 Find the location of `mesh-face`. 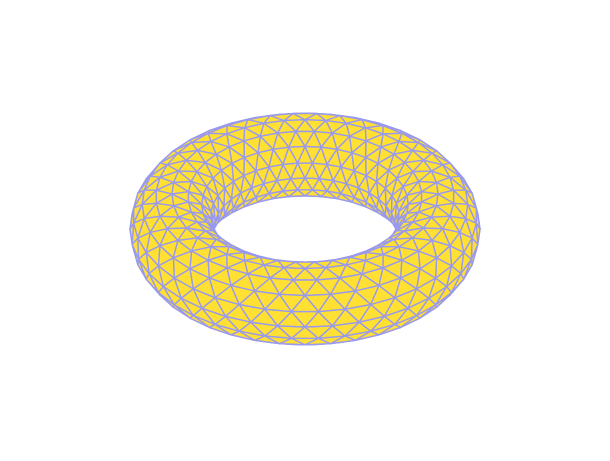

mesh-face is located at coordinates (305, 303).